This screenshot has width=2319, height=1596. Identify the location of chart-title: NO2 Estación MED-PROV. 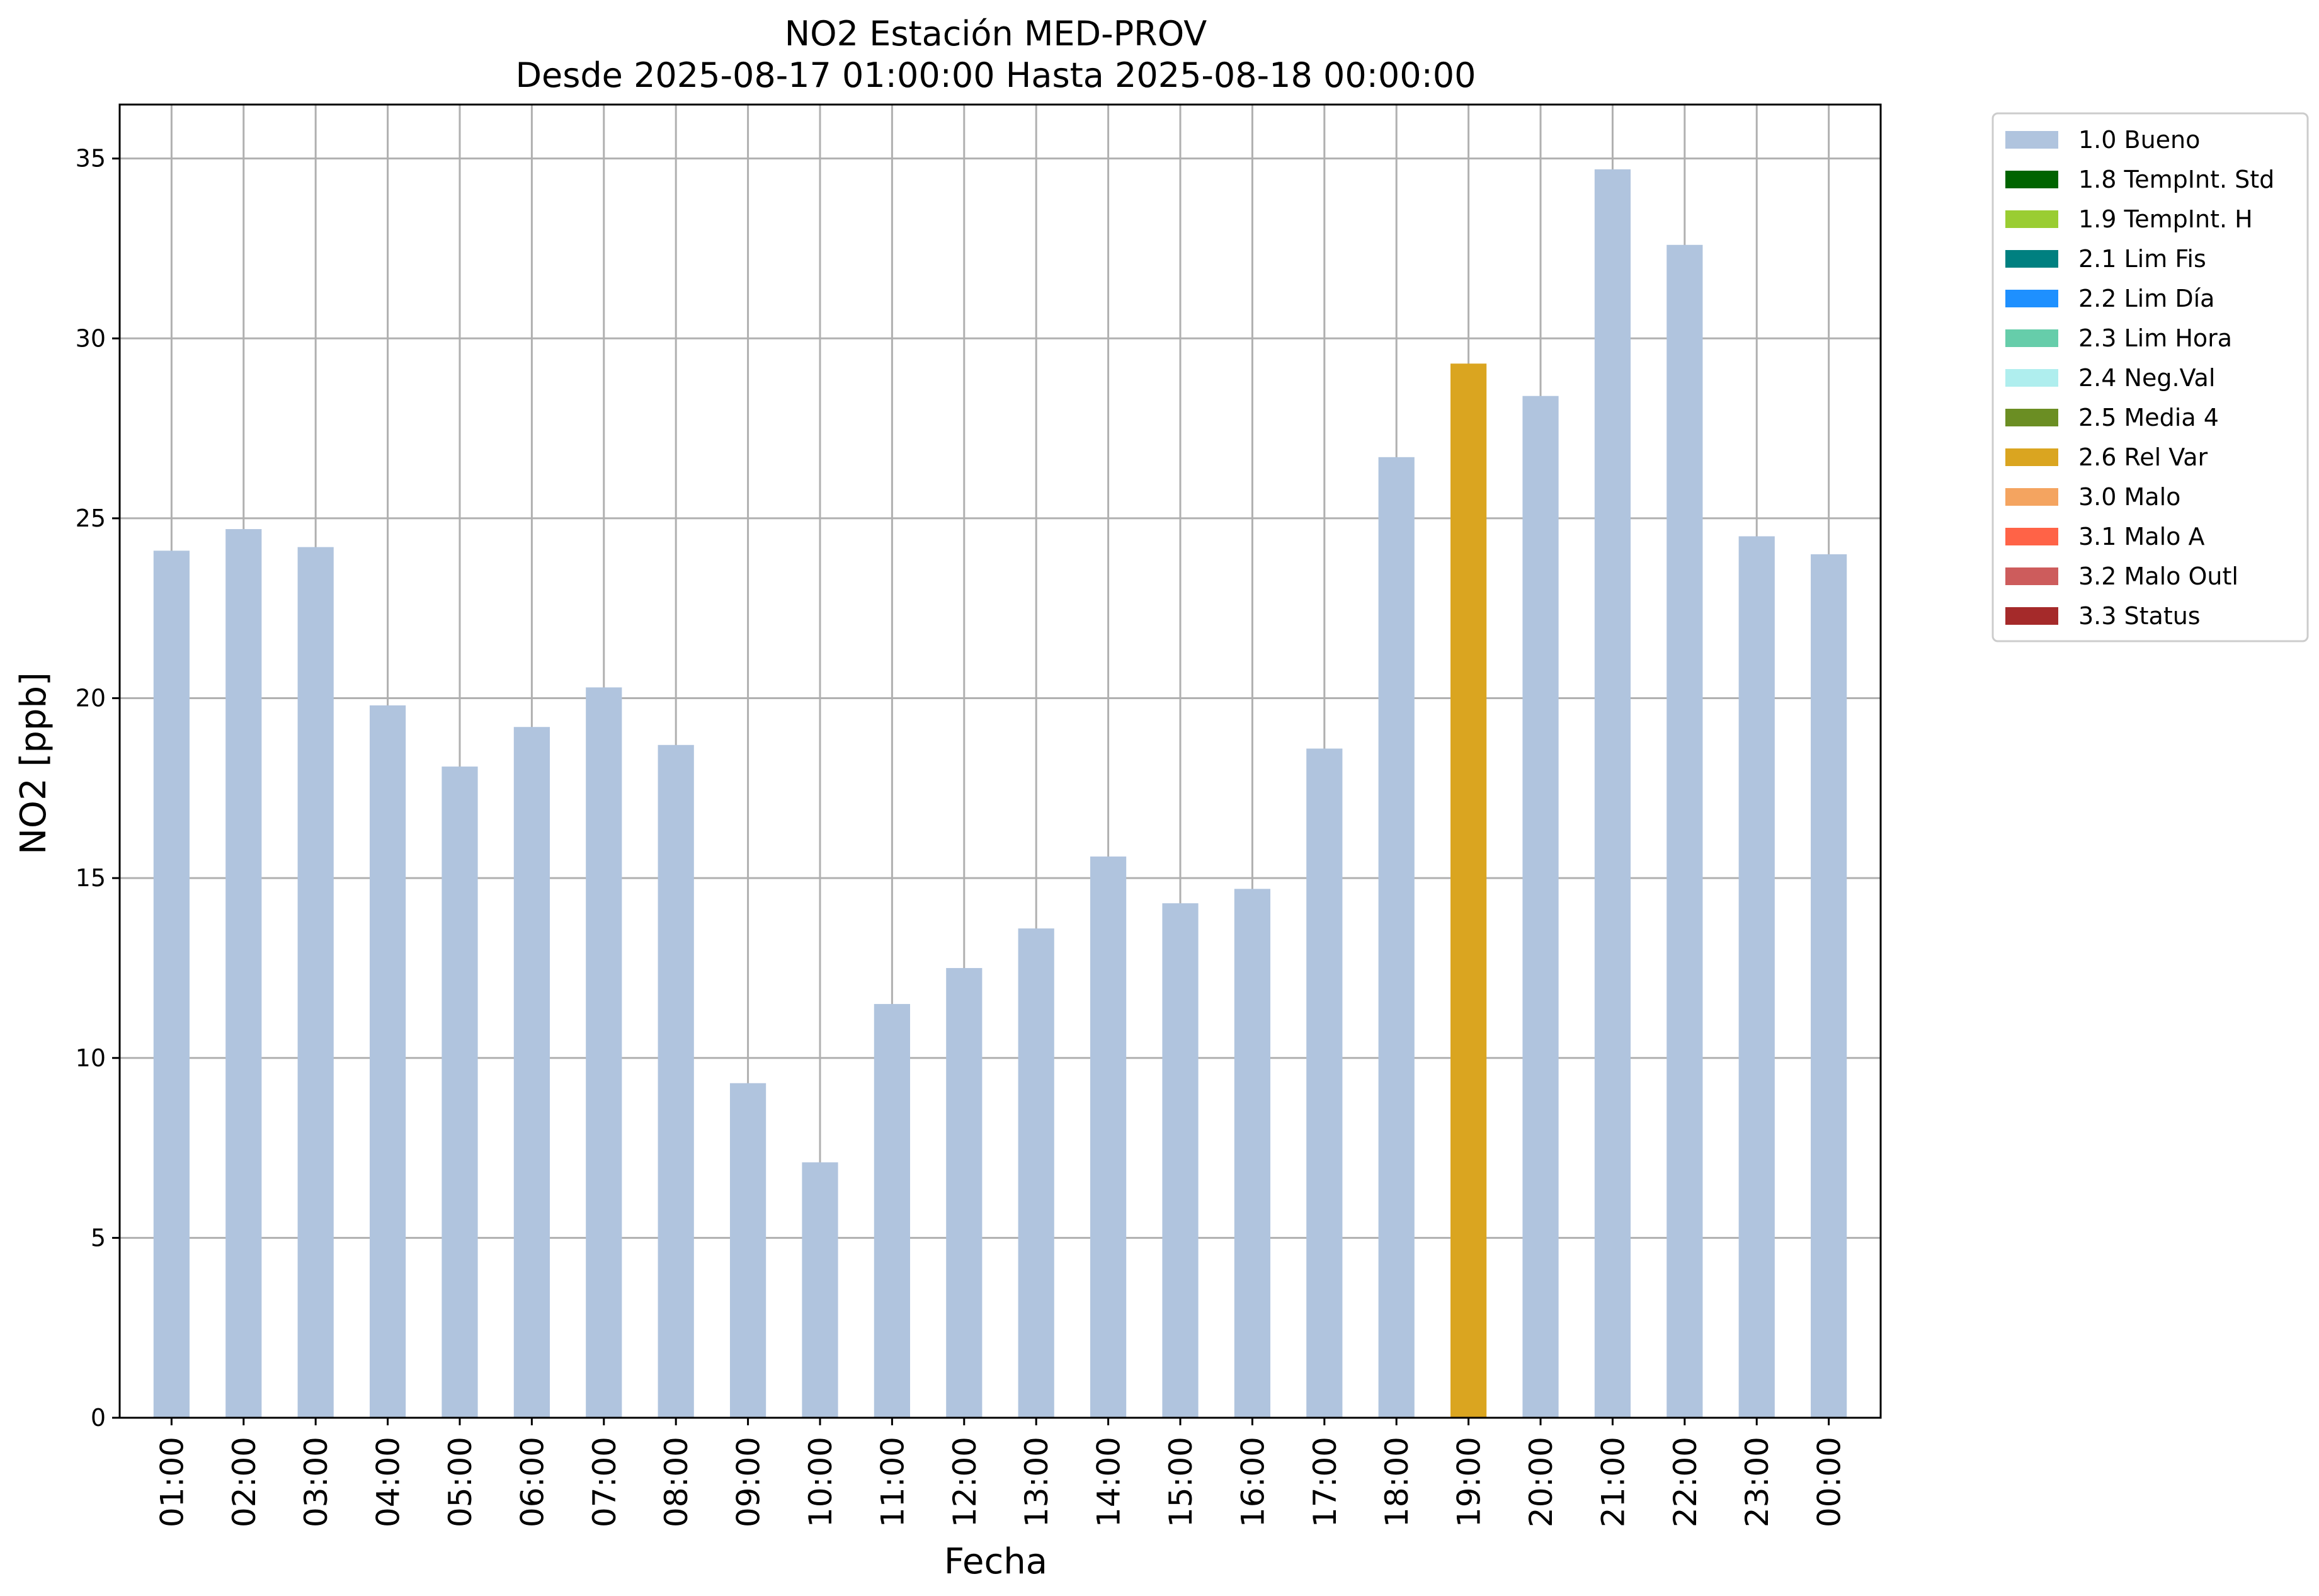
(996, 34).